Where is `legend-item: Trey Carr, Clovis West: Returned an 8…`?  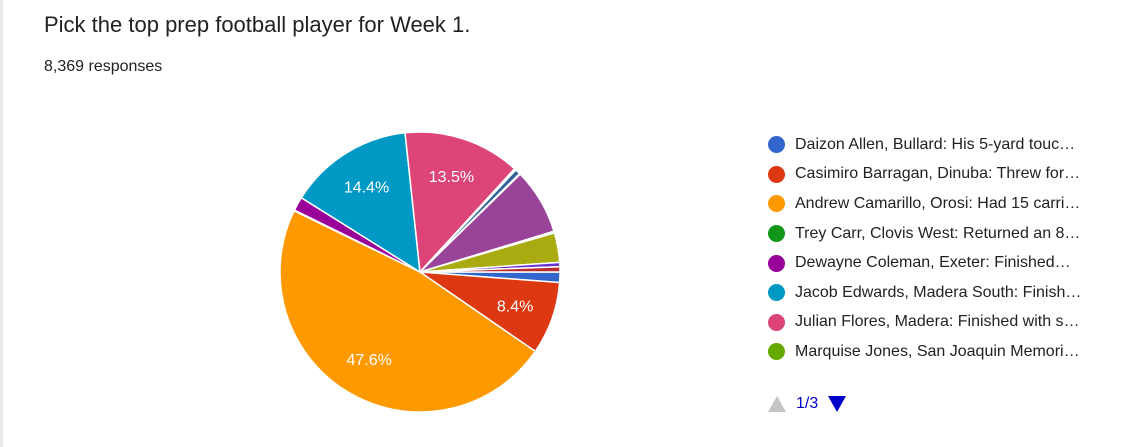 legend-item: Trey Carr, Clovis West: Returned an 8… is located at coordinates (954, 234).